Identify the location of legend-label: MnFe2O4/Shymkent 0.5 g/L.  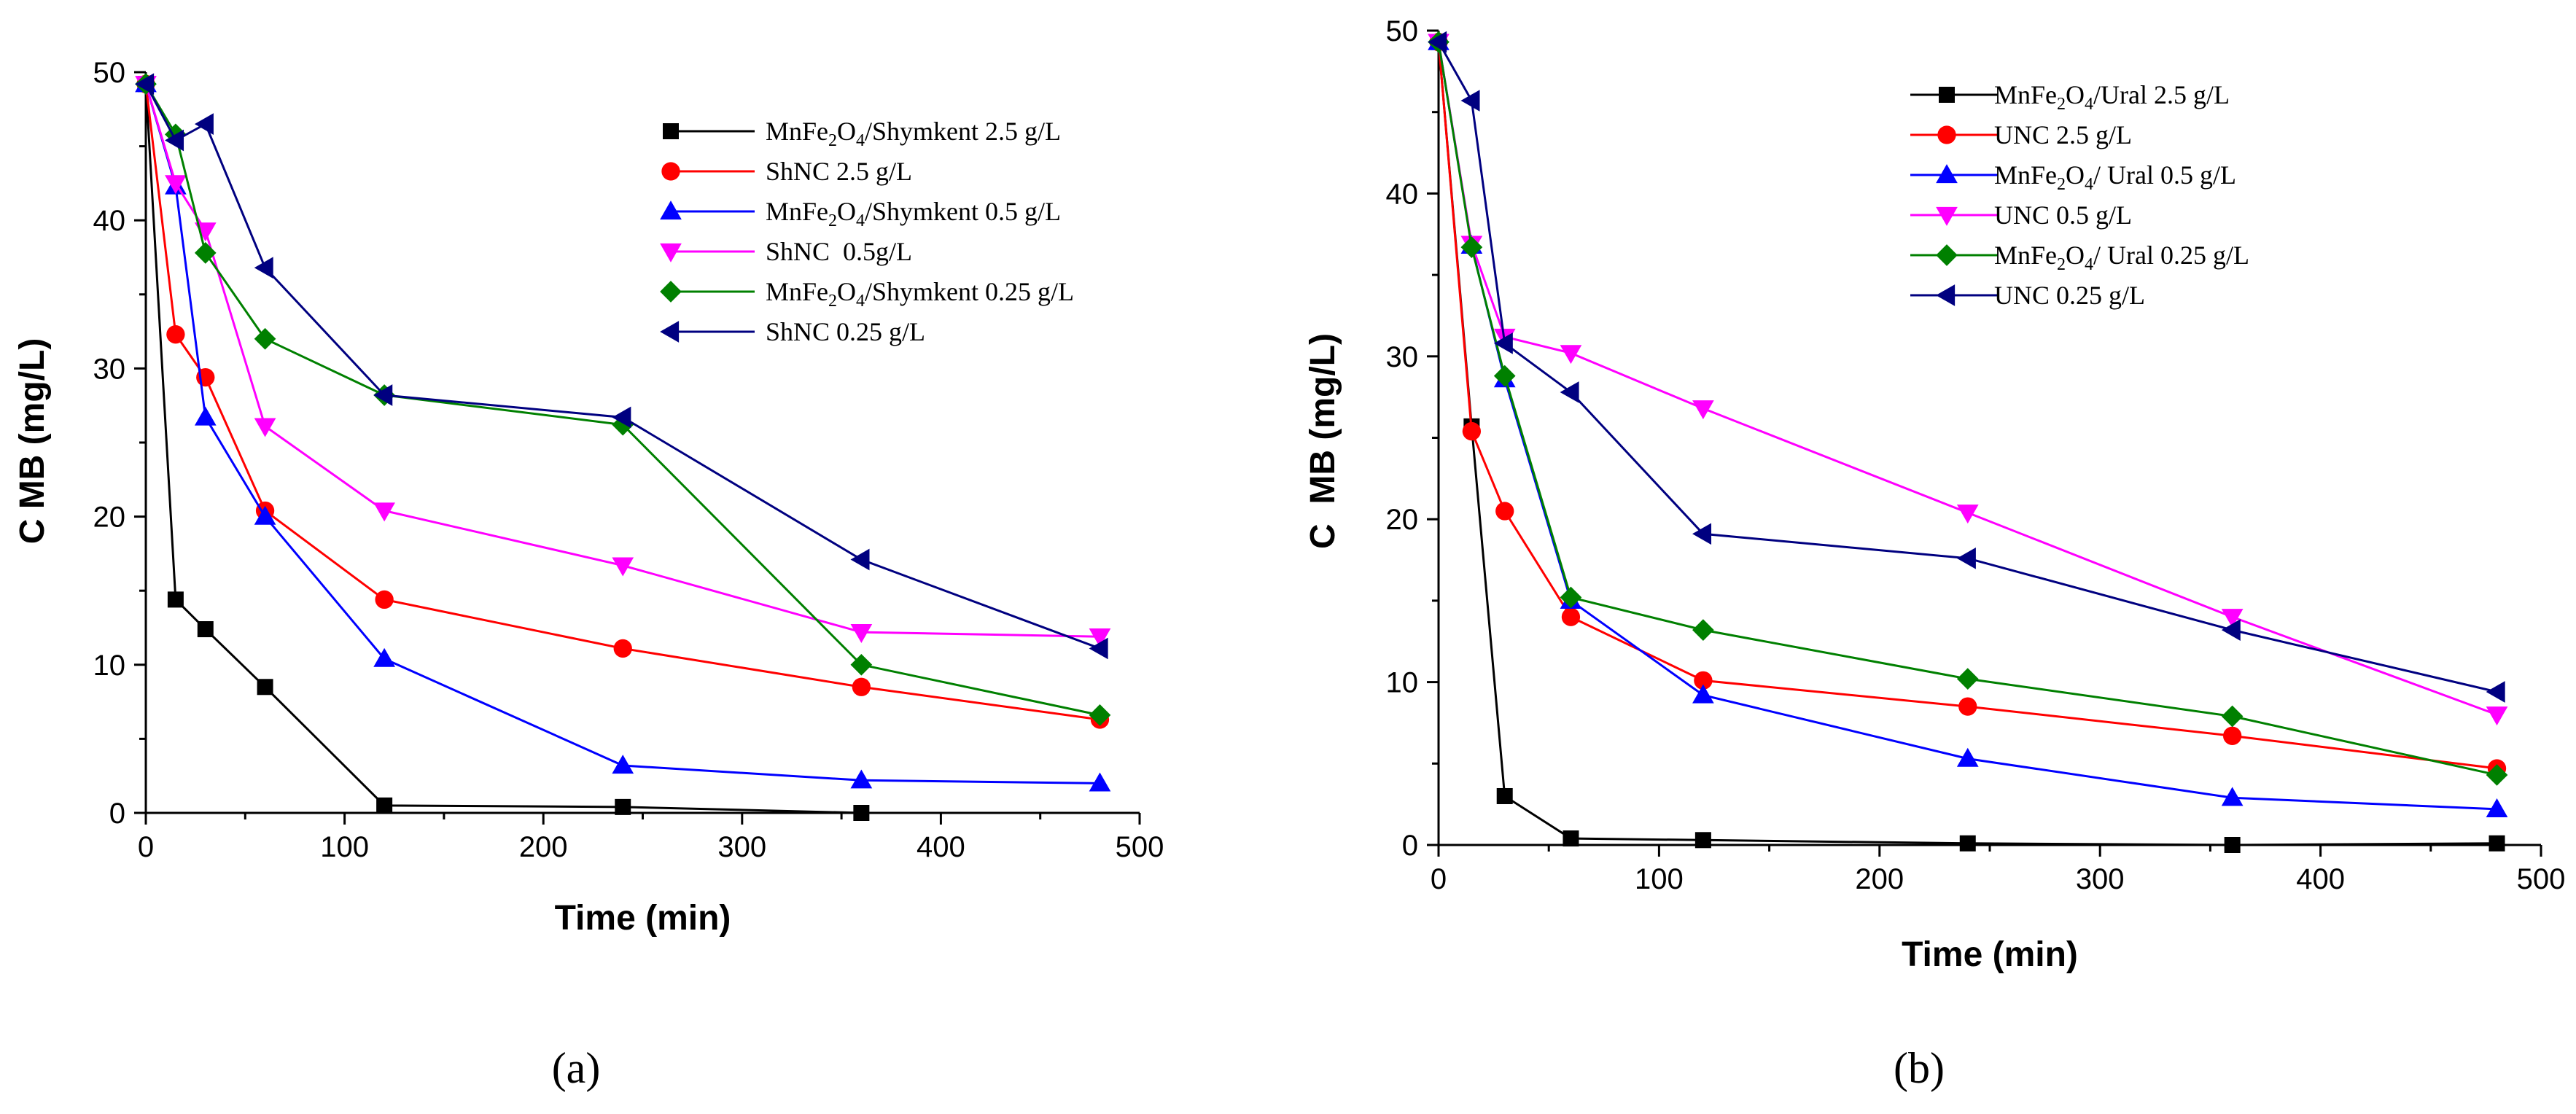
(913, 213).